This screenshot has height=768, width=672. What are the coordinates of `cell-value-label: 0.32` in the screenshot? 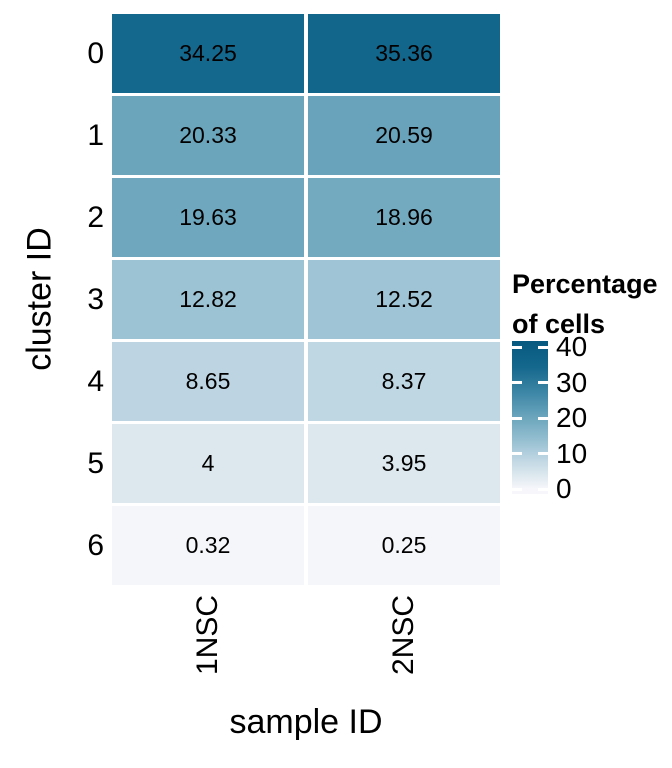 It's located at (208, 545).